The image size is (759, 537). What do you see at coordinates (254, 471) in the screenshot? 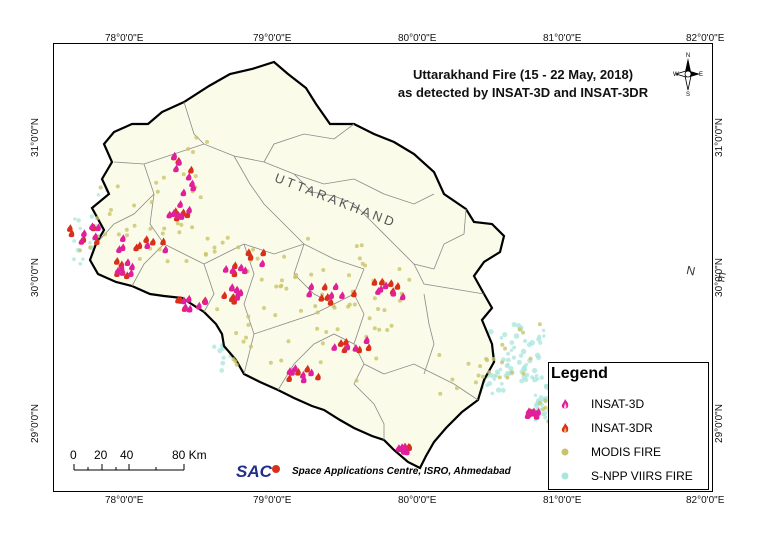
I see `sac-logo-text: SAC` at bounding box center [254, 471].